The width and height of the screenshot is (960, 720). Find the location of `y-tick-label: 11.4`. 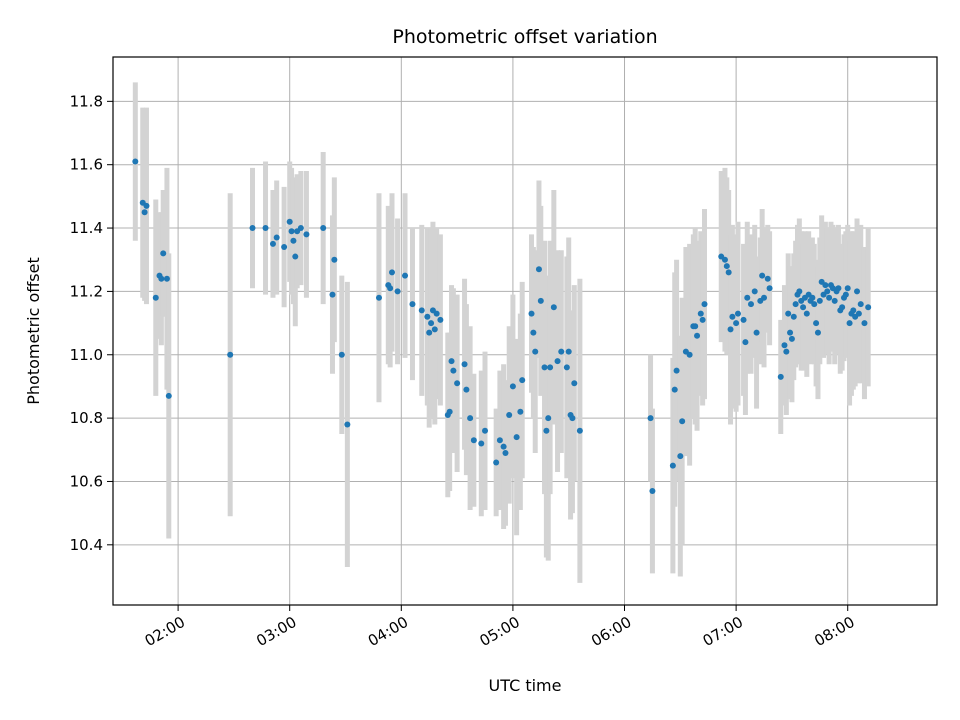

y-tick-label: 11.4 is located at coordinates (86, 228).